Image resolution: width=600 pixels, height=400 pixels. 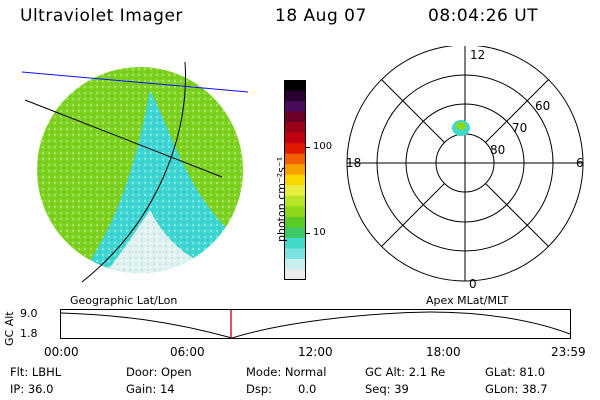 I want to click on colorbar-frame, so click(x=295, y=180).